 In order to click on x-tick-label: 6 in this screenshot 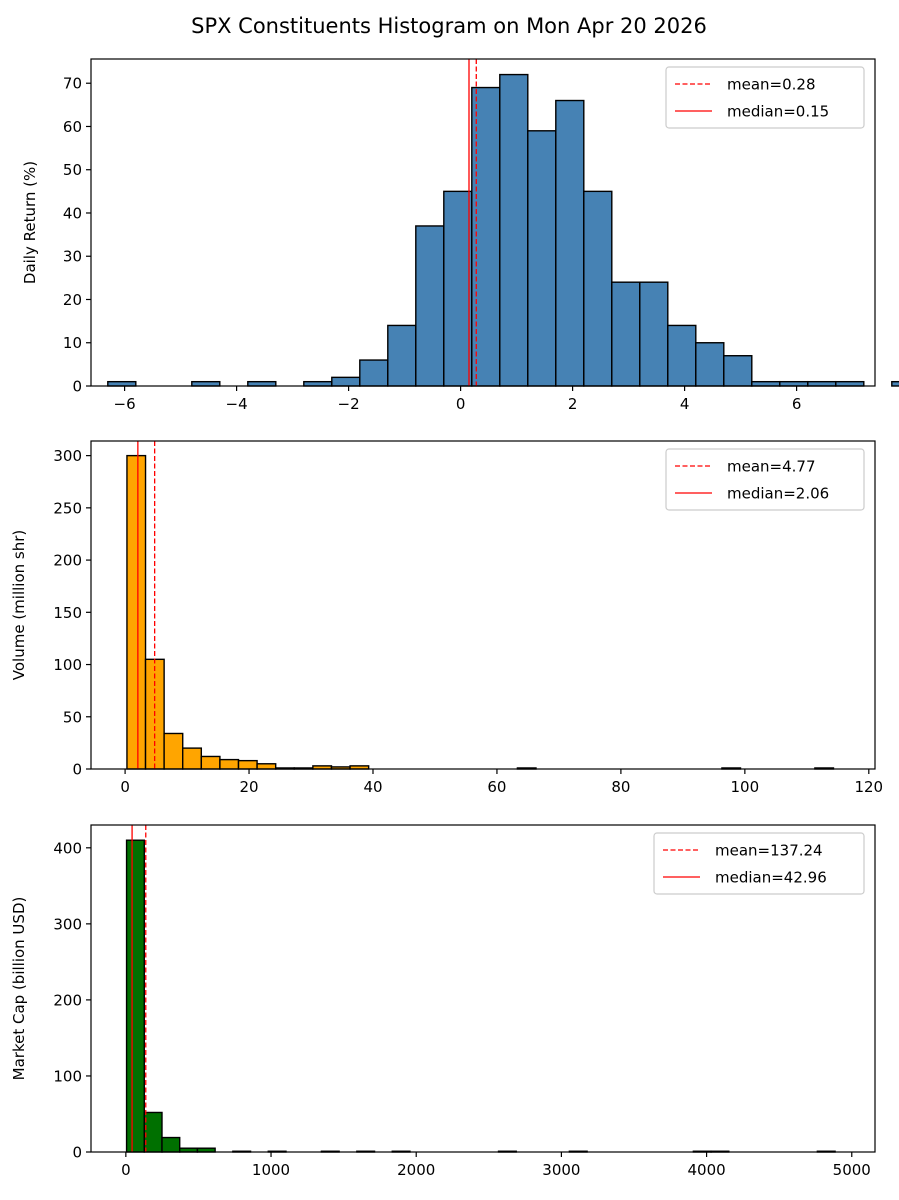, I will do `click(797, 404)`.